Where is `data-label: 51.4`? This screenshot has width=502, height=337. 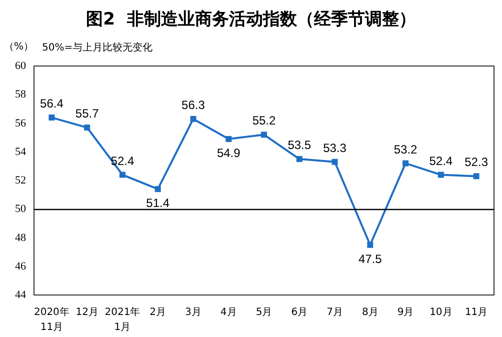 data-label: 51.4 is located at coordinates (158, 203).